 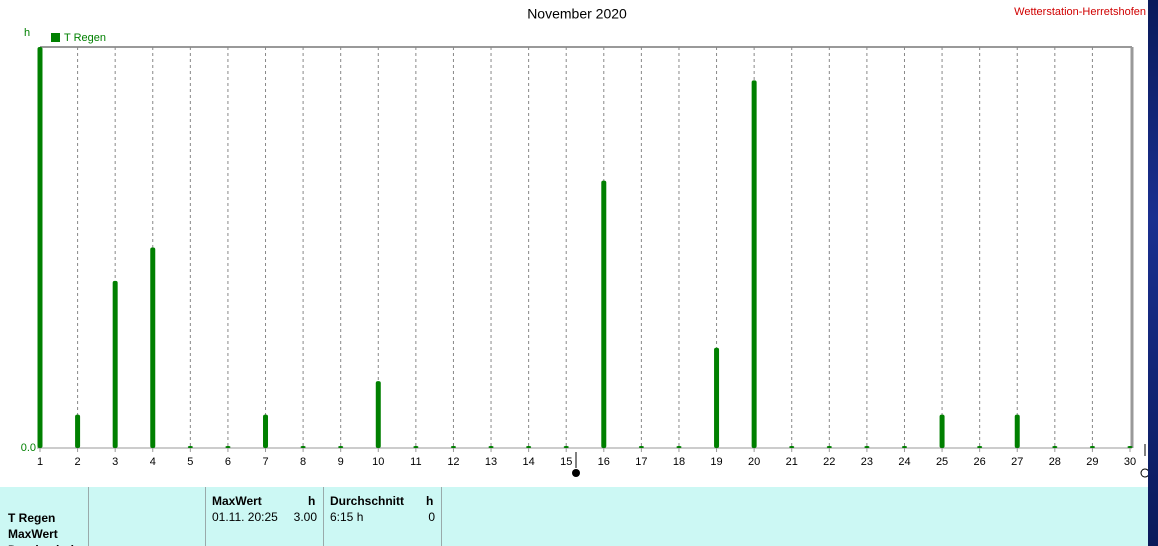 I want to click on cell-value: 0, so click(x=431, y=517).